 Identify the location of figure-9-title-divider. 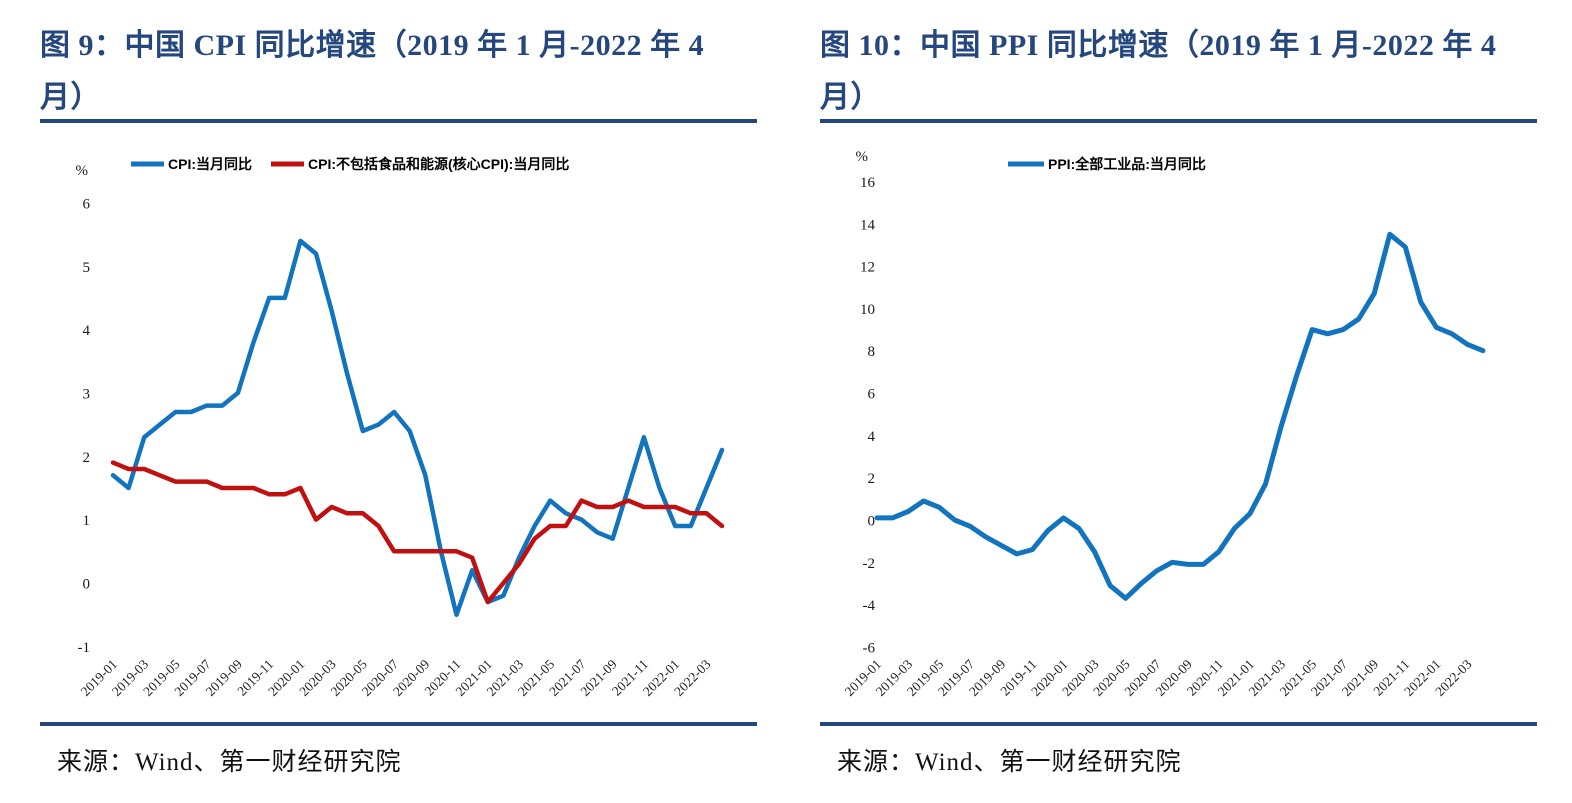
(398, 121).